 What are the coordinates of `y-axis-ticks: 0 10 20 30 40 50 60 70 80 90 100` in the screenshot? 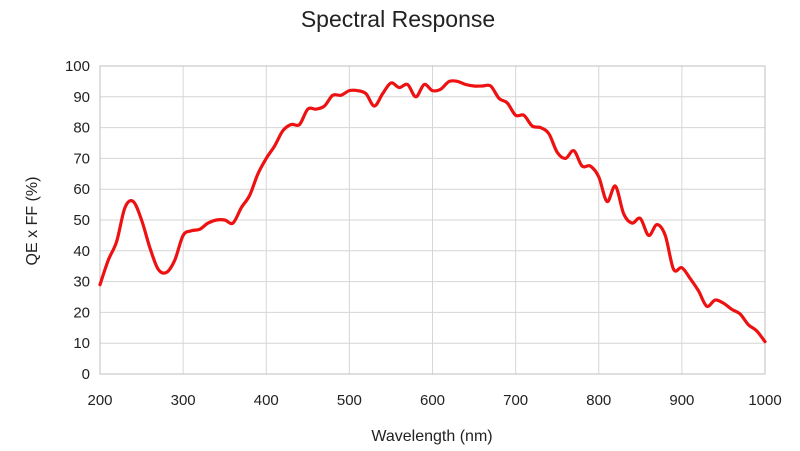 It's located at (77, 220).